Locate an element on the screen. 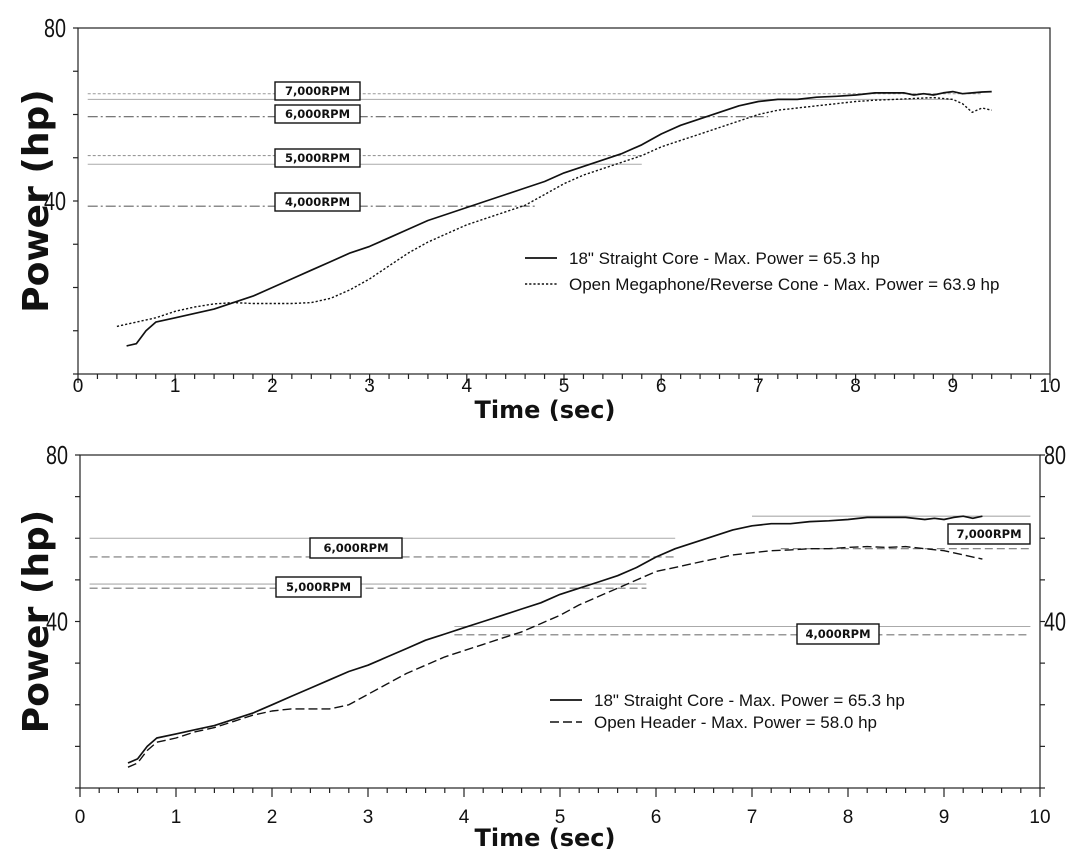  y-tick-label-right: 40 is located at coordinates (1055, 622).